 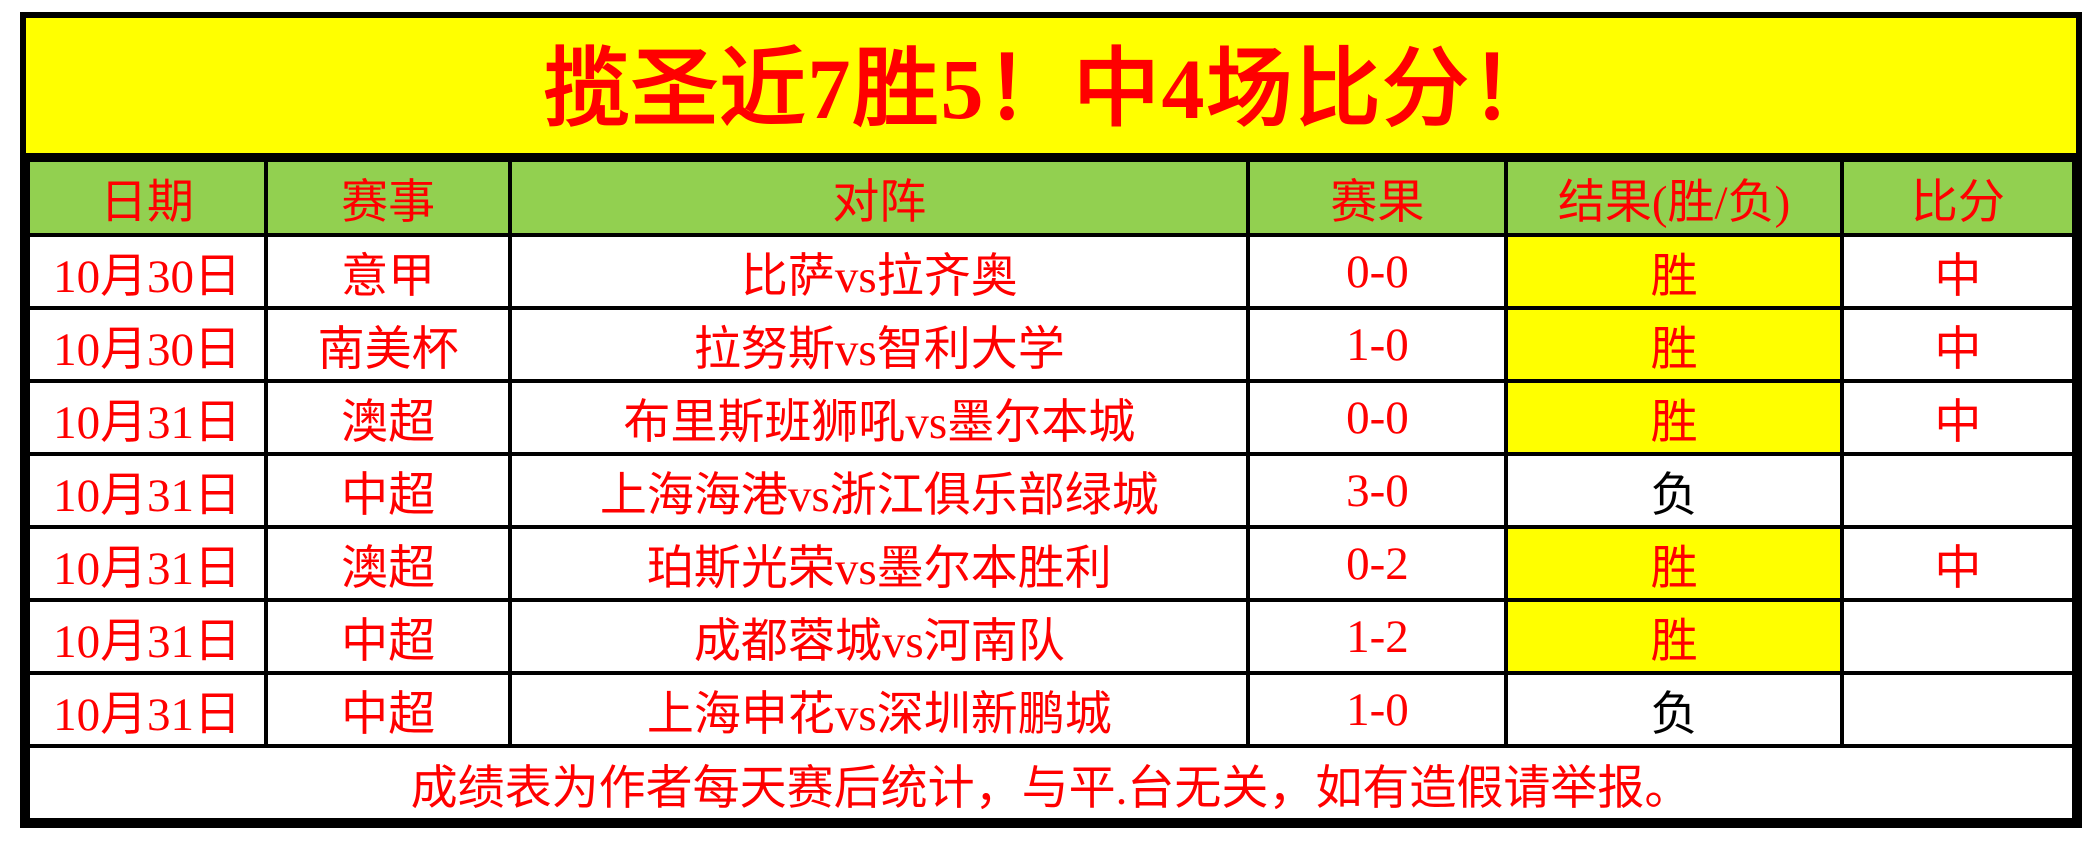 I want to click on match-cell: 拉努斯vs智利大学, so click(x=879, y=344).